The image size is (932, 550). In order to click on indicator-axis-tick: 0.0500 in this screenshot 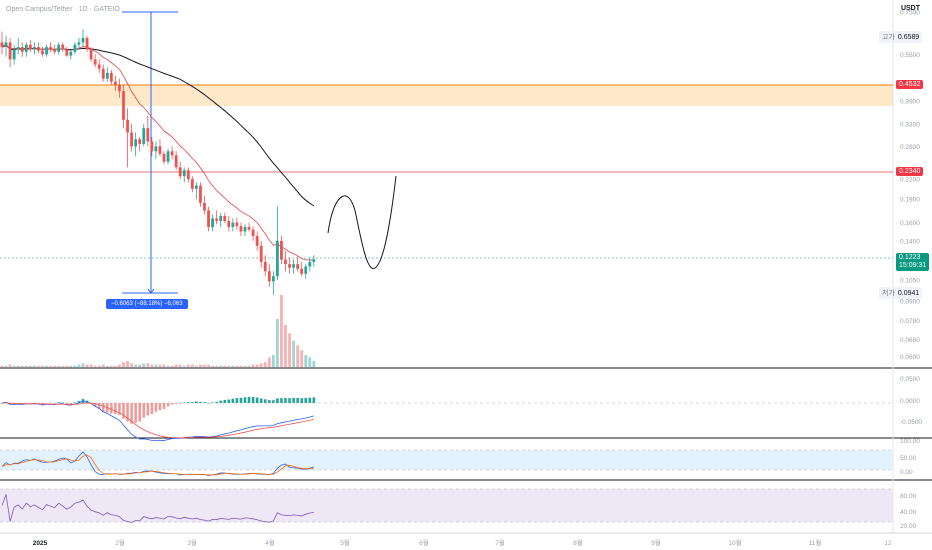, I will do `click(910, 379)`.